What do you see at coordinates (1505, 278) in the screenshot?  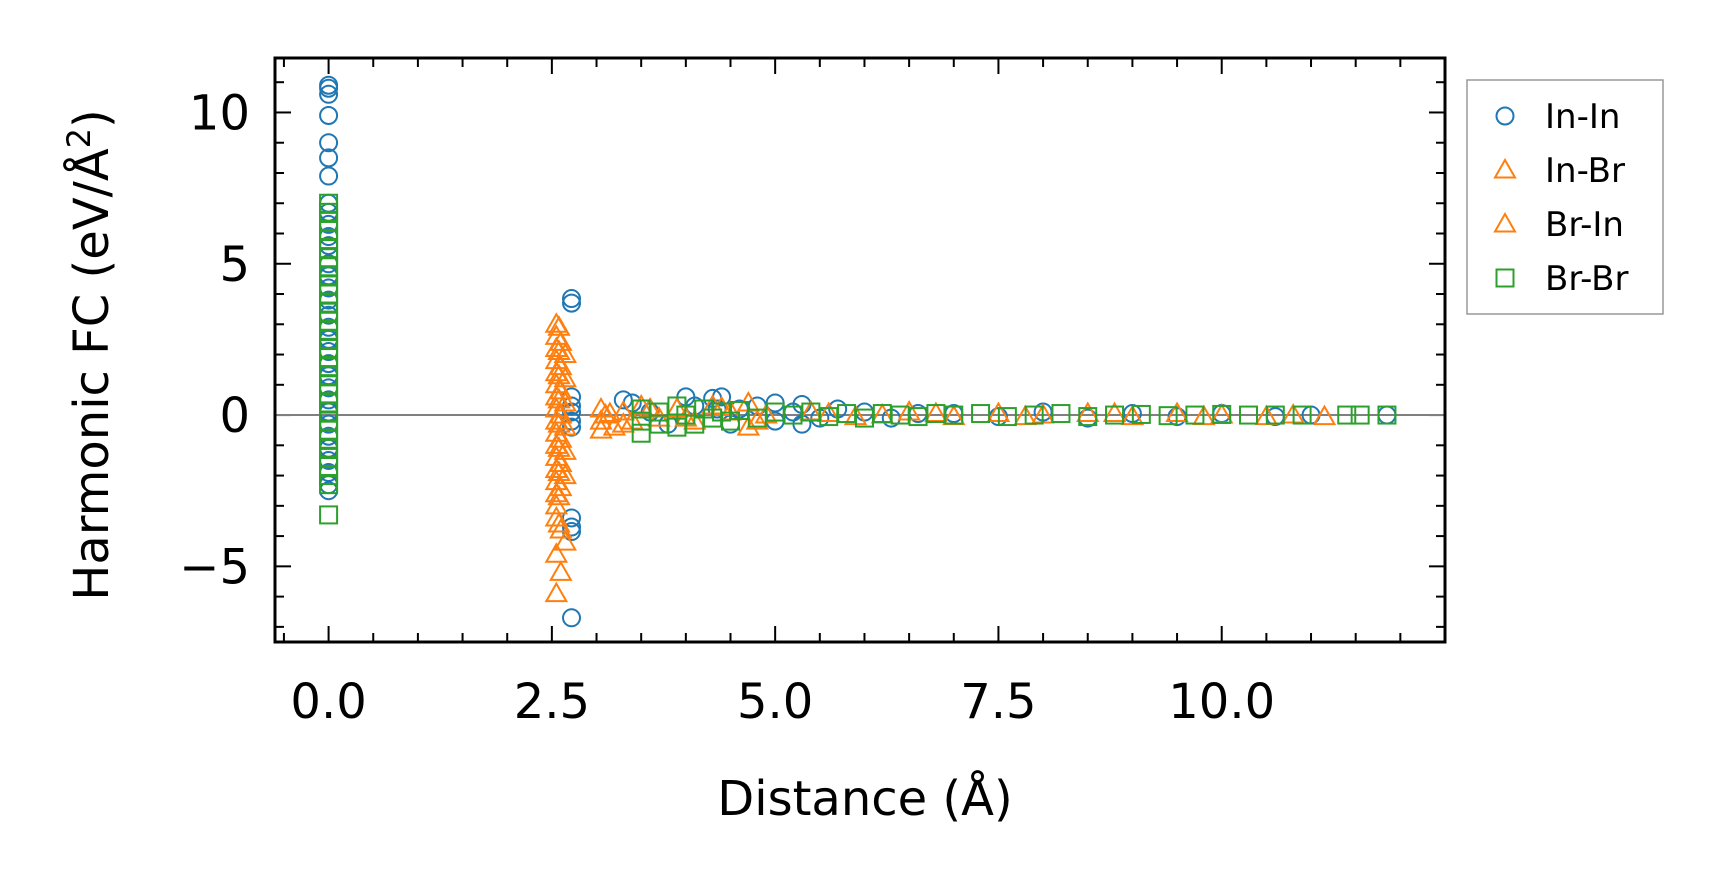 I see `legend-marker-br-br` at bounding box center [1505, 278].